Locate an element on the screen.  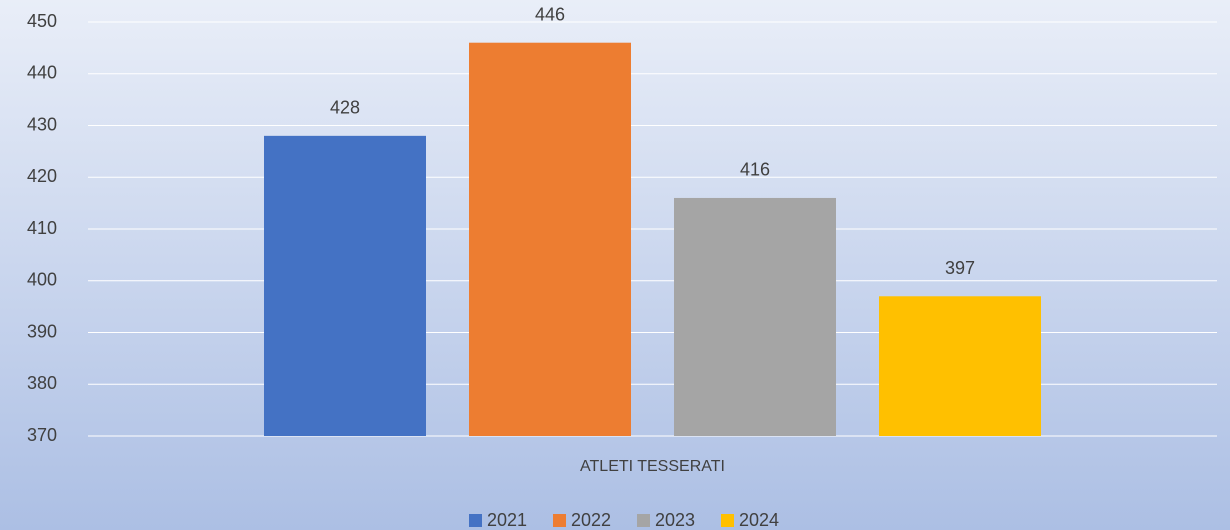
legend-label: 2021 is located at coordinates (507, 520).